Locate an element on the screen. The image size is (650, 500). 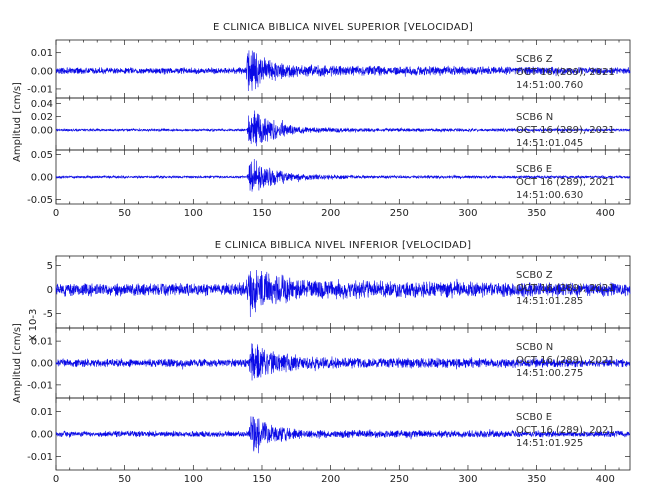
panel-scb0-z: 5 0 -5 SCB0 Z OCT 16 (289), 2021 14:51:01.285 is located at coordinates (337, 292).